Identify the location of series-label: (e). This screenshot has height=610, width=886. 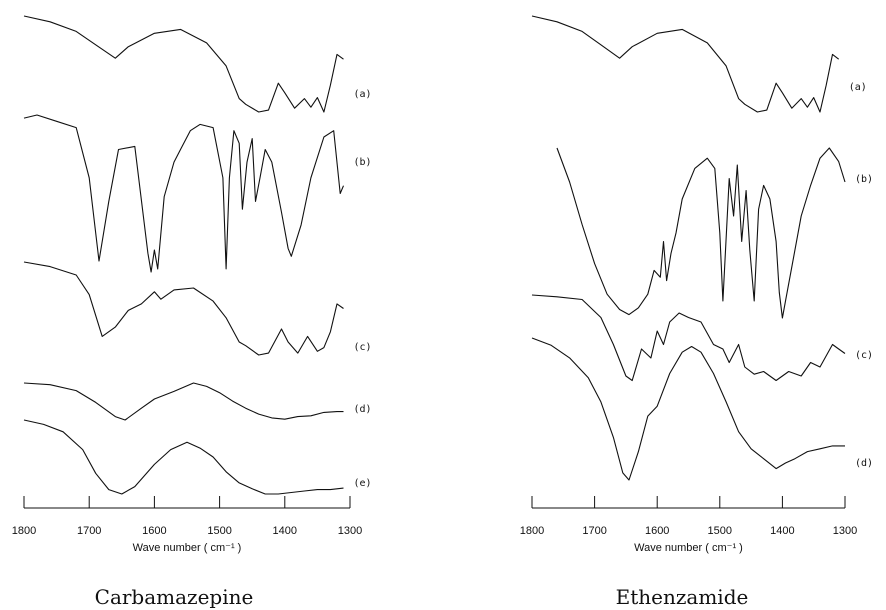
(362, 483).